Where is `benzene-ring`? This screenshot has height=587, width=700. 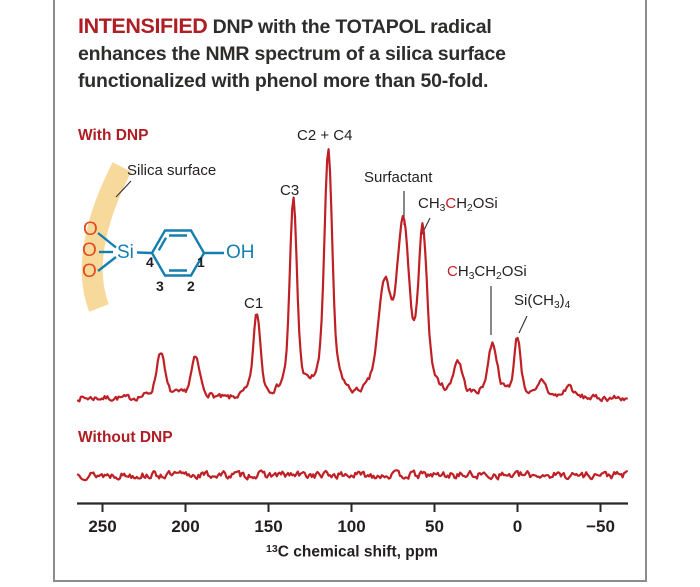
benzene-ring is located at coordinates (178, 253).